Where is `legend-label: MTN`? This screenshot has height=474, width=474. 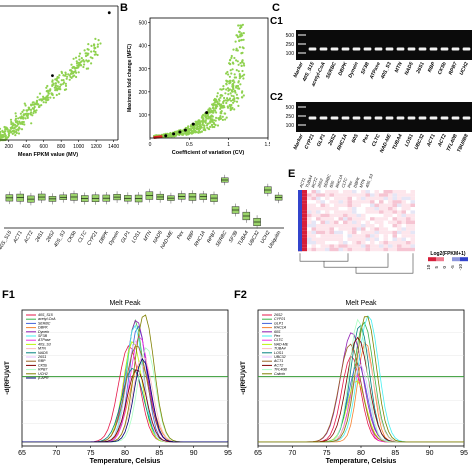
legend-label: MTN is located at coordinates (42, 349).